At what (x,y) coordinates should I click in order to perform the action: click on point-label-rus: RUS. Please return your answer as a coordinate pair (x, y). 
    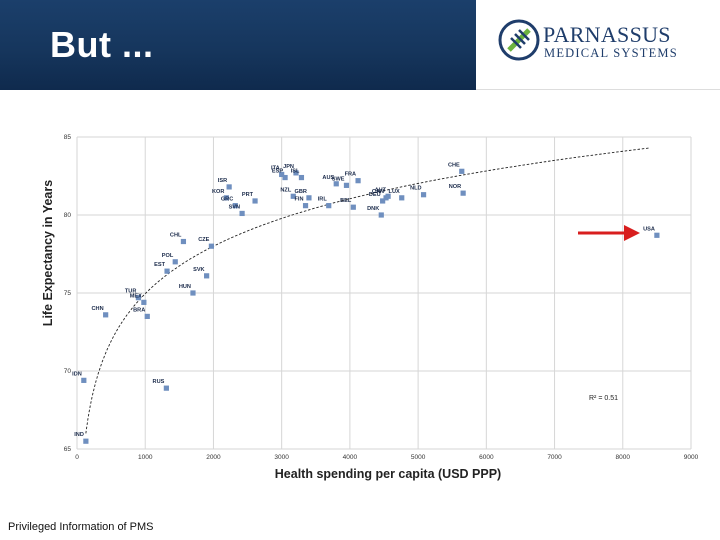
    Looking at the image, I should click on (159, 382).